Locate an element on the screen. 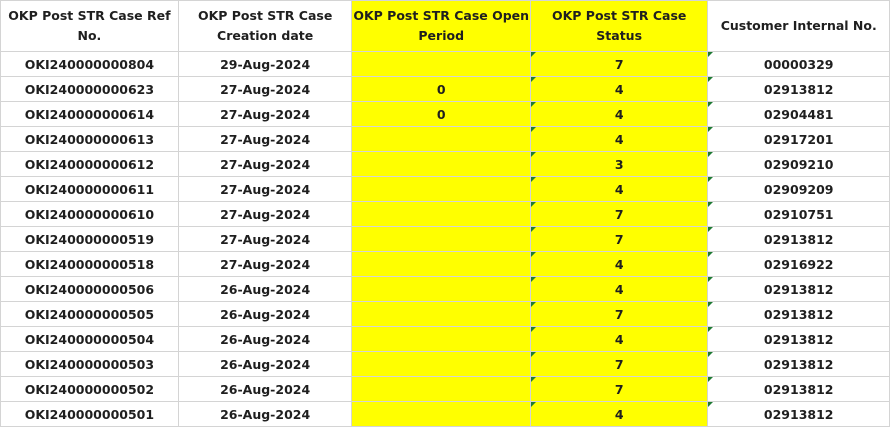 The height and width of the screenshot is (429, 890). cell-ref: OKI240000000519 is located at coordinates (89, 239).